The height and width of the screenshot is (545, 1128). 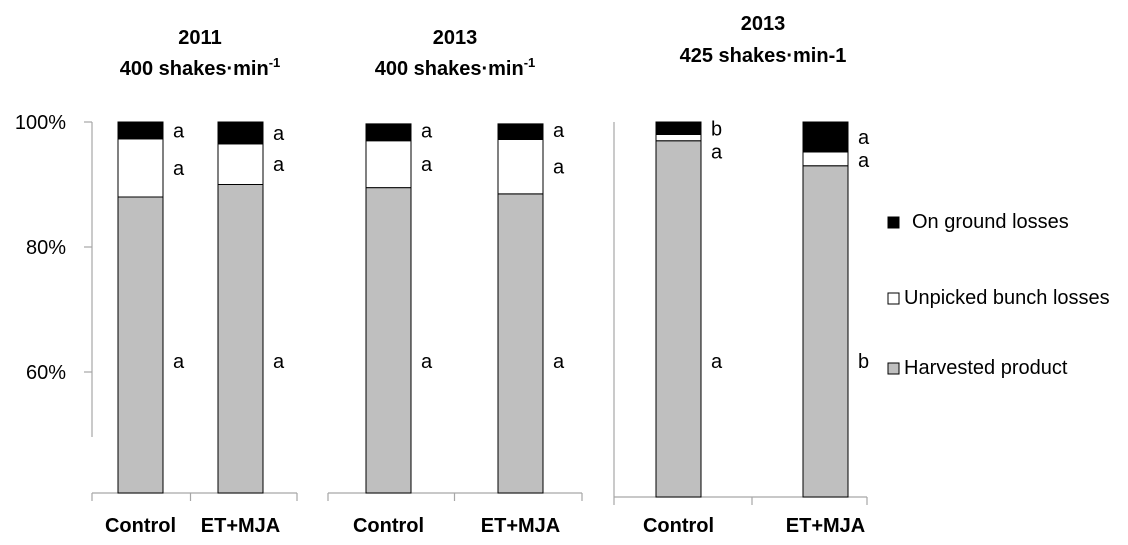 I want to click on y-tick-label-0: 60%, so click(x=46, y=373).